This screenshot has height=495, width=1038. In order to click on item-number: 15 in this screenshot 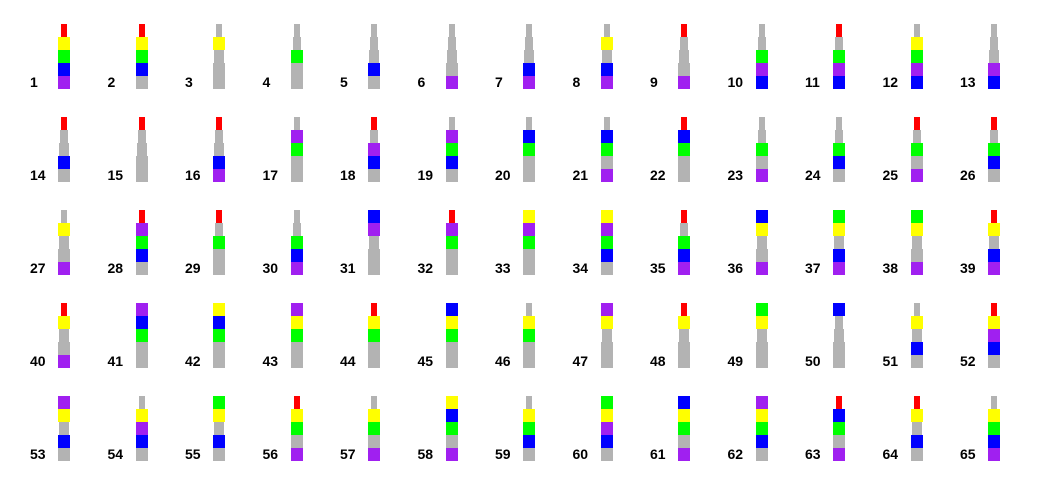, I will do `click(115, 175)`.